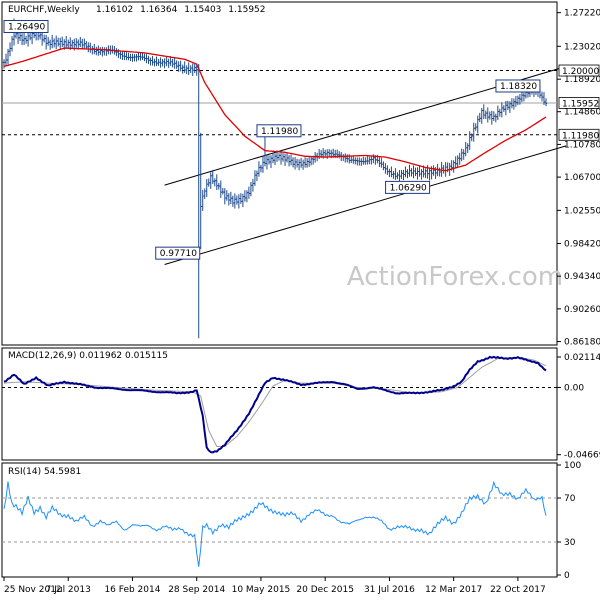 The height and width of the screenshot is (600, 600). I want to click on price-y-tick-label: 1.18920, so click(582, 80).